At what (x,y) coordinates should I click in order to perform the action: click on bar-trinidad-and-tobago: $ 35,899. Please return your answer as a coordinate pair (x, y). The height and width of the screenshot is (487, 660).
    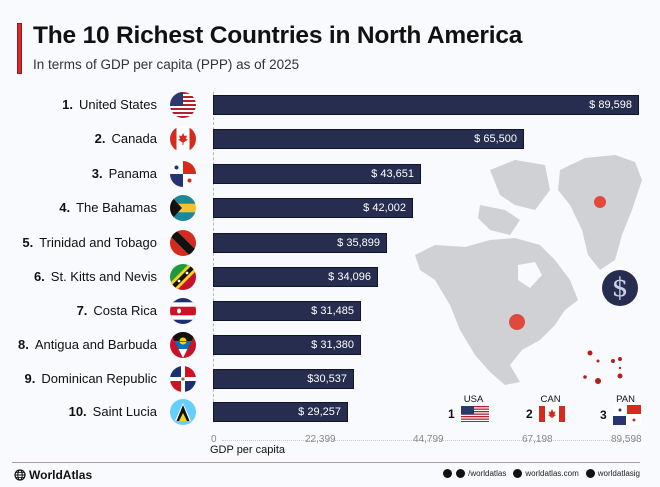
    Looking at the image, I should click on (300, 243).